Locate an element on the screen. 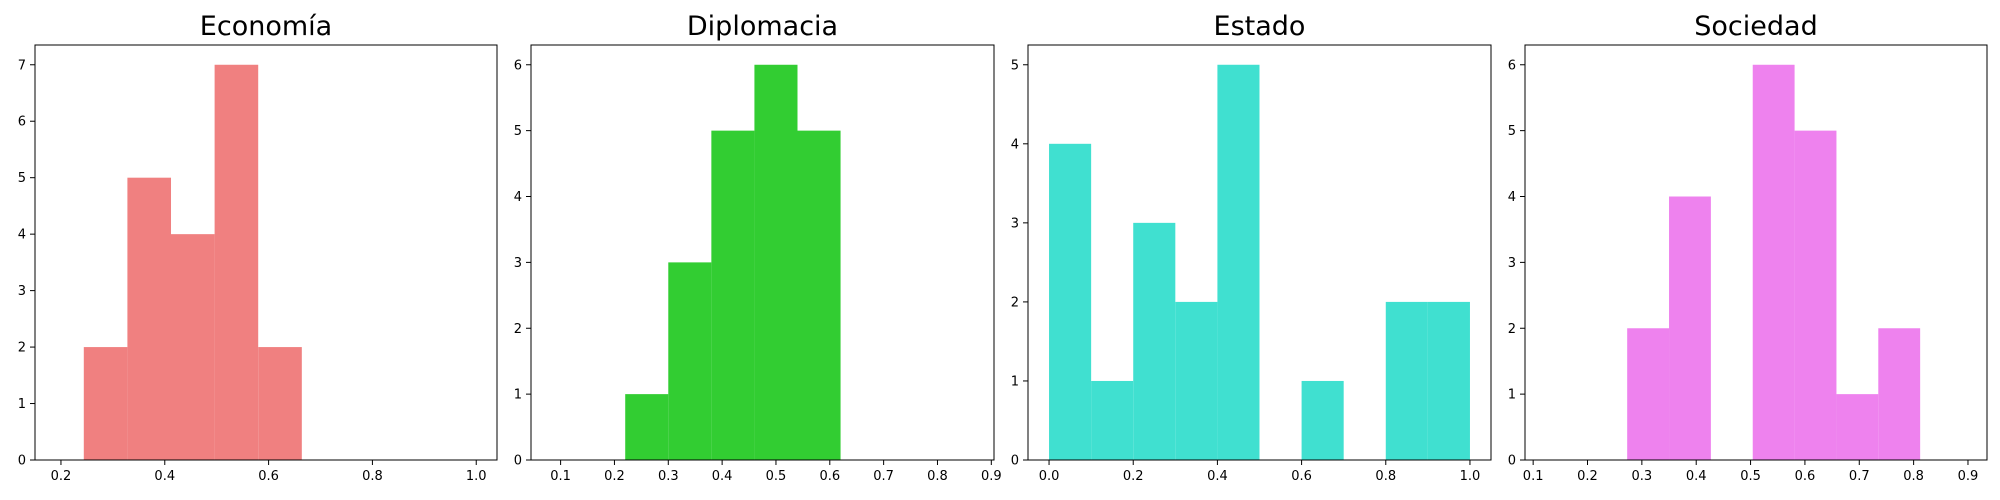 This screenshot has width=2000, height=500. y-tick-label: 7 is located at coordinates (22, 65).